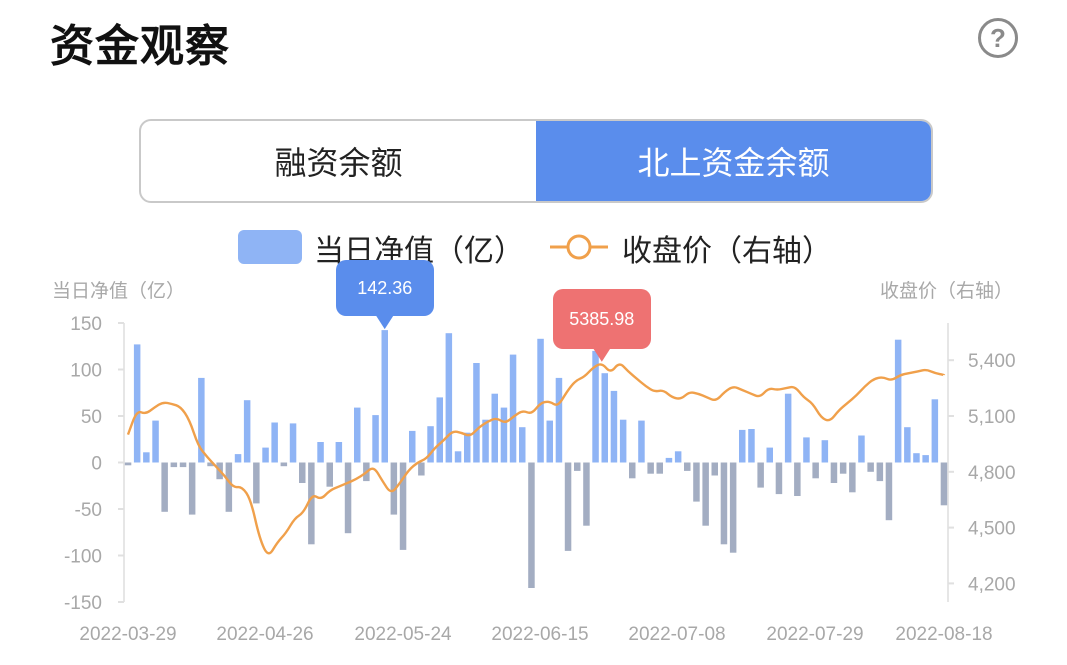 The image size is (1067, 665). What do you see at coordinates (96, 464) in the screenshot?
I see `left-tick-label: 0` at bounding box center [96, 464].